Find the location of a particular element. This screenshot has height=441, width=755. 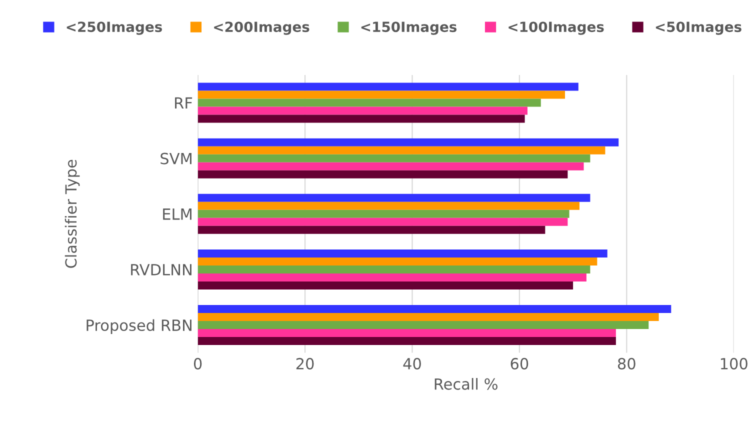

legend-label: <150Images is located at coordinates (409, 28).